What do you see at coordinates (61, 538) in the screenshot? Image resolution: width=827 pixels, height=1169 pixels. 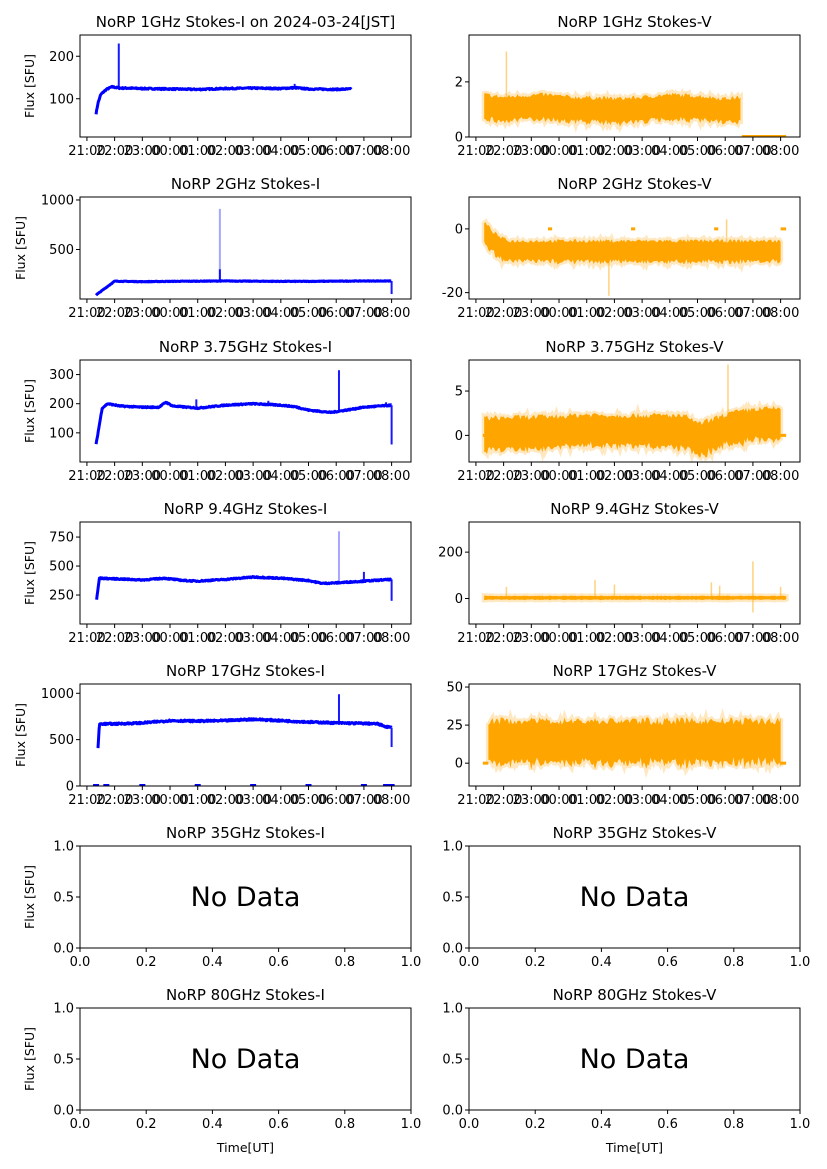 I see `y-tick-label: 750` at bounding box center [61, 538].